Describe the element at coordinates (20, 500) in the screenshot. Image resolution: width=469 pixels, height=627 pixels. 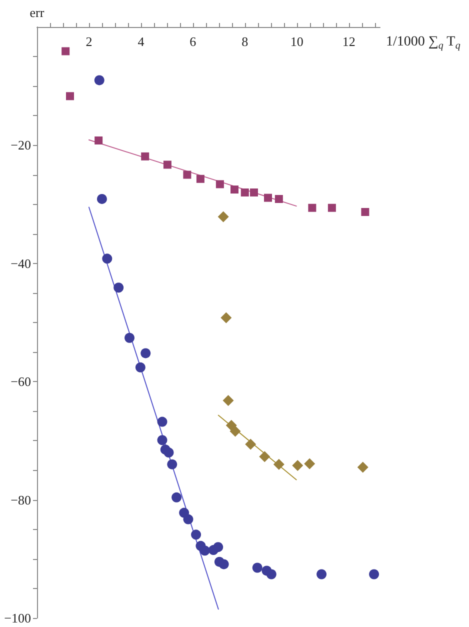
I see `y-tick-label: −80` at that location.